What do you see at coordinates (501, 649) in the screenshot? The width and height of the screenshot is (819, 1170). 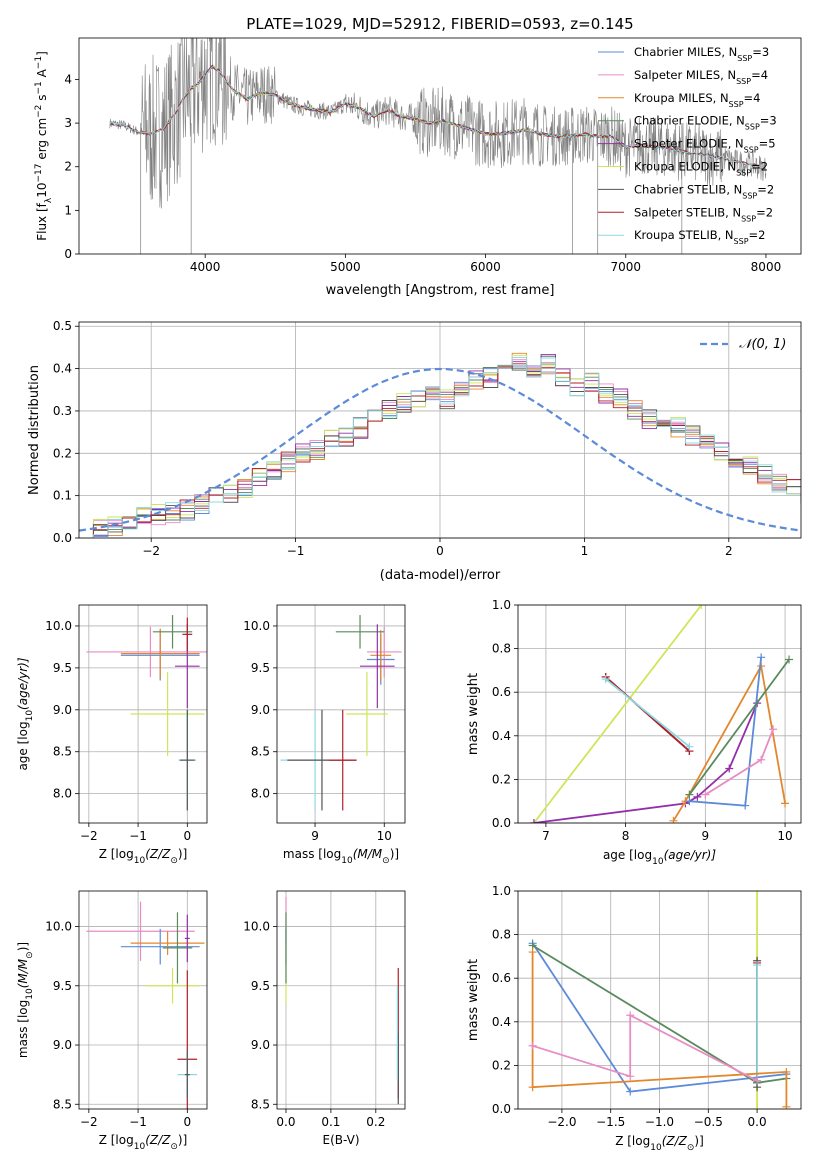 I see `y-tick-label: 0.8` at bounding box center [501, 649].